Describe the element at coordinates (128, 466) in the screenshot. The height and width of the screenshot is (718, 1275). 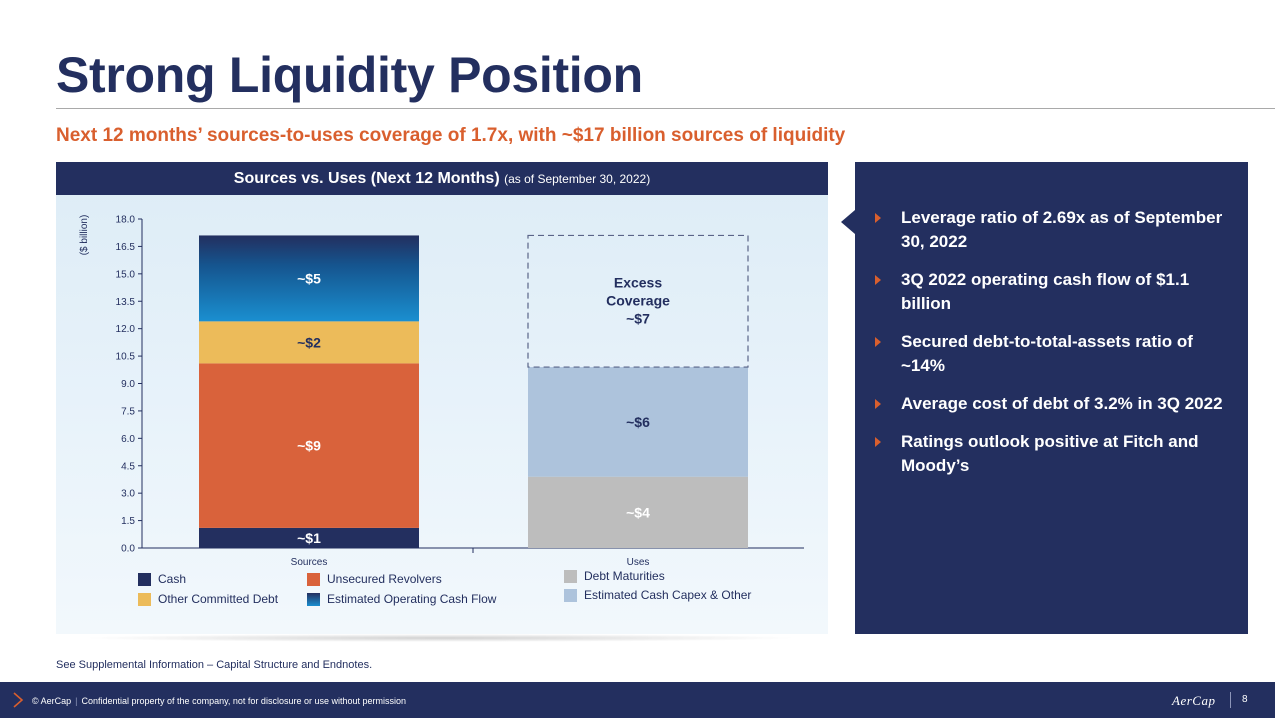
I see `y-tick-label: 4.5` at that location.